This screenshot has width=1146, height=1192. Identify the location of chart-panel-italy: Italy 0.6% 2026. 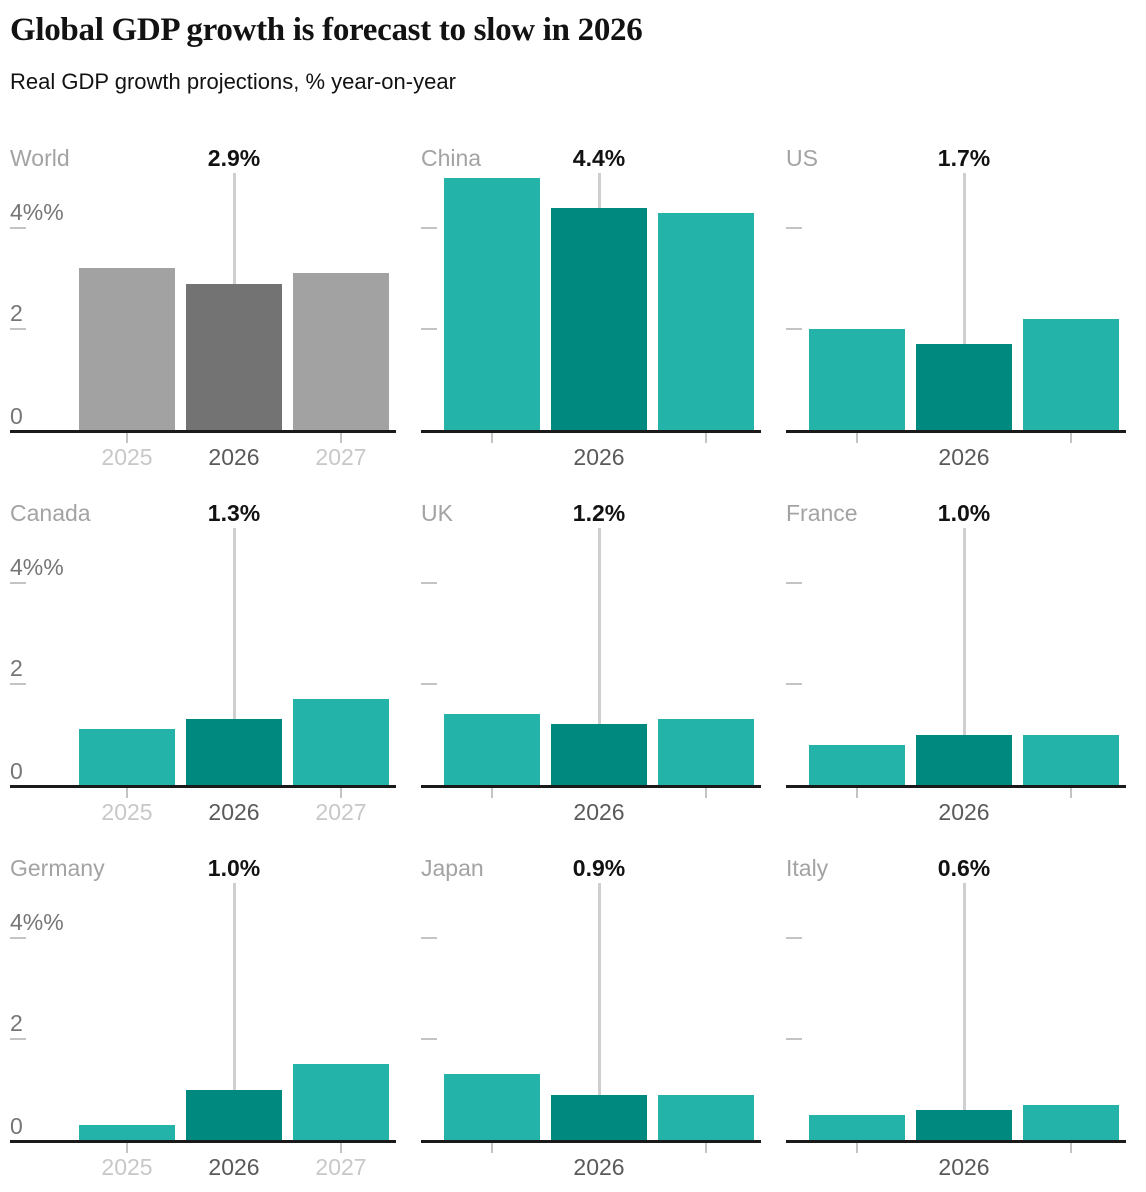
(956, 1017).